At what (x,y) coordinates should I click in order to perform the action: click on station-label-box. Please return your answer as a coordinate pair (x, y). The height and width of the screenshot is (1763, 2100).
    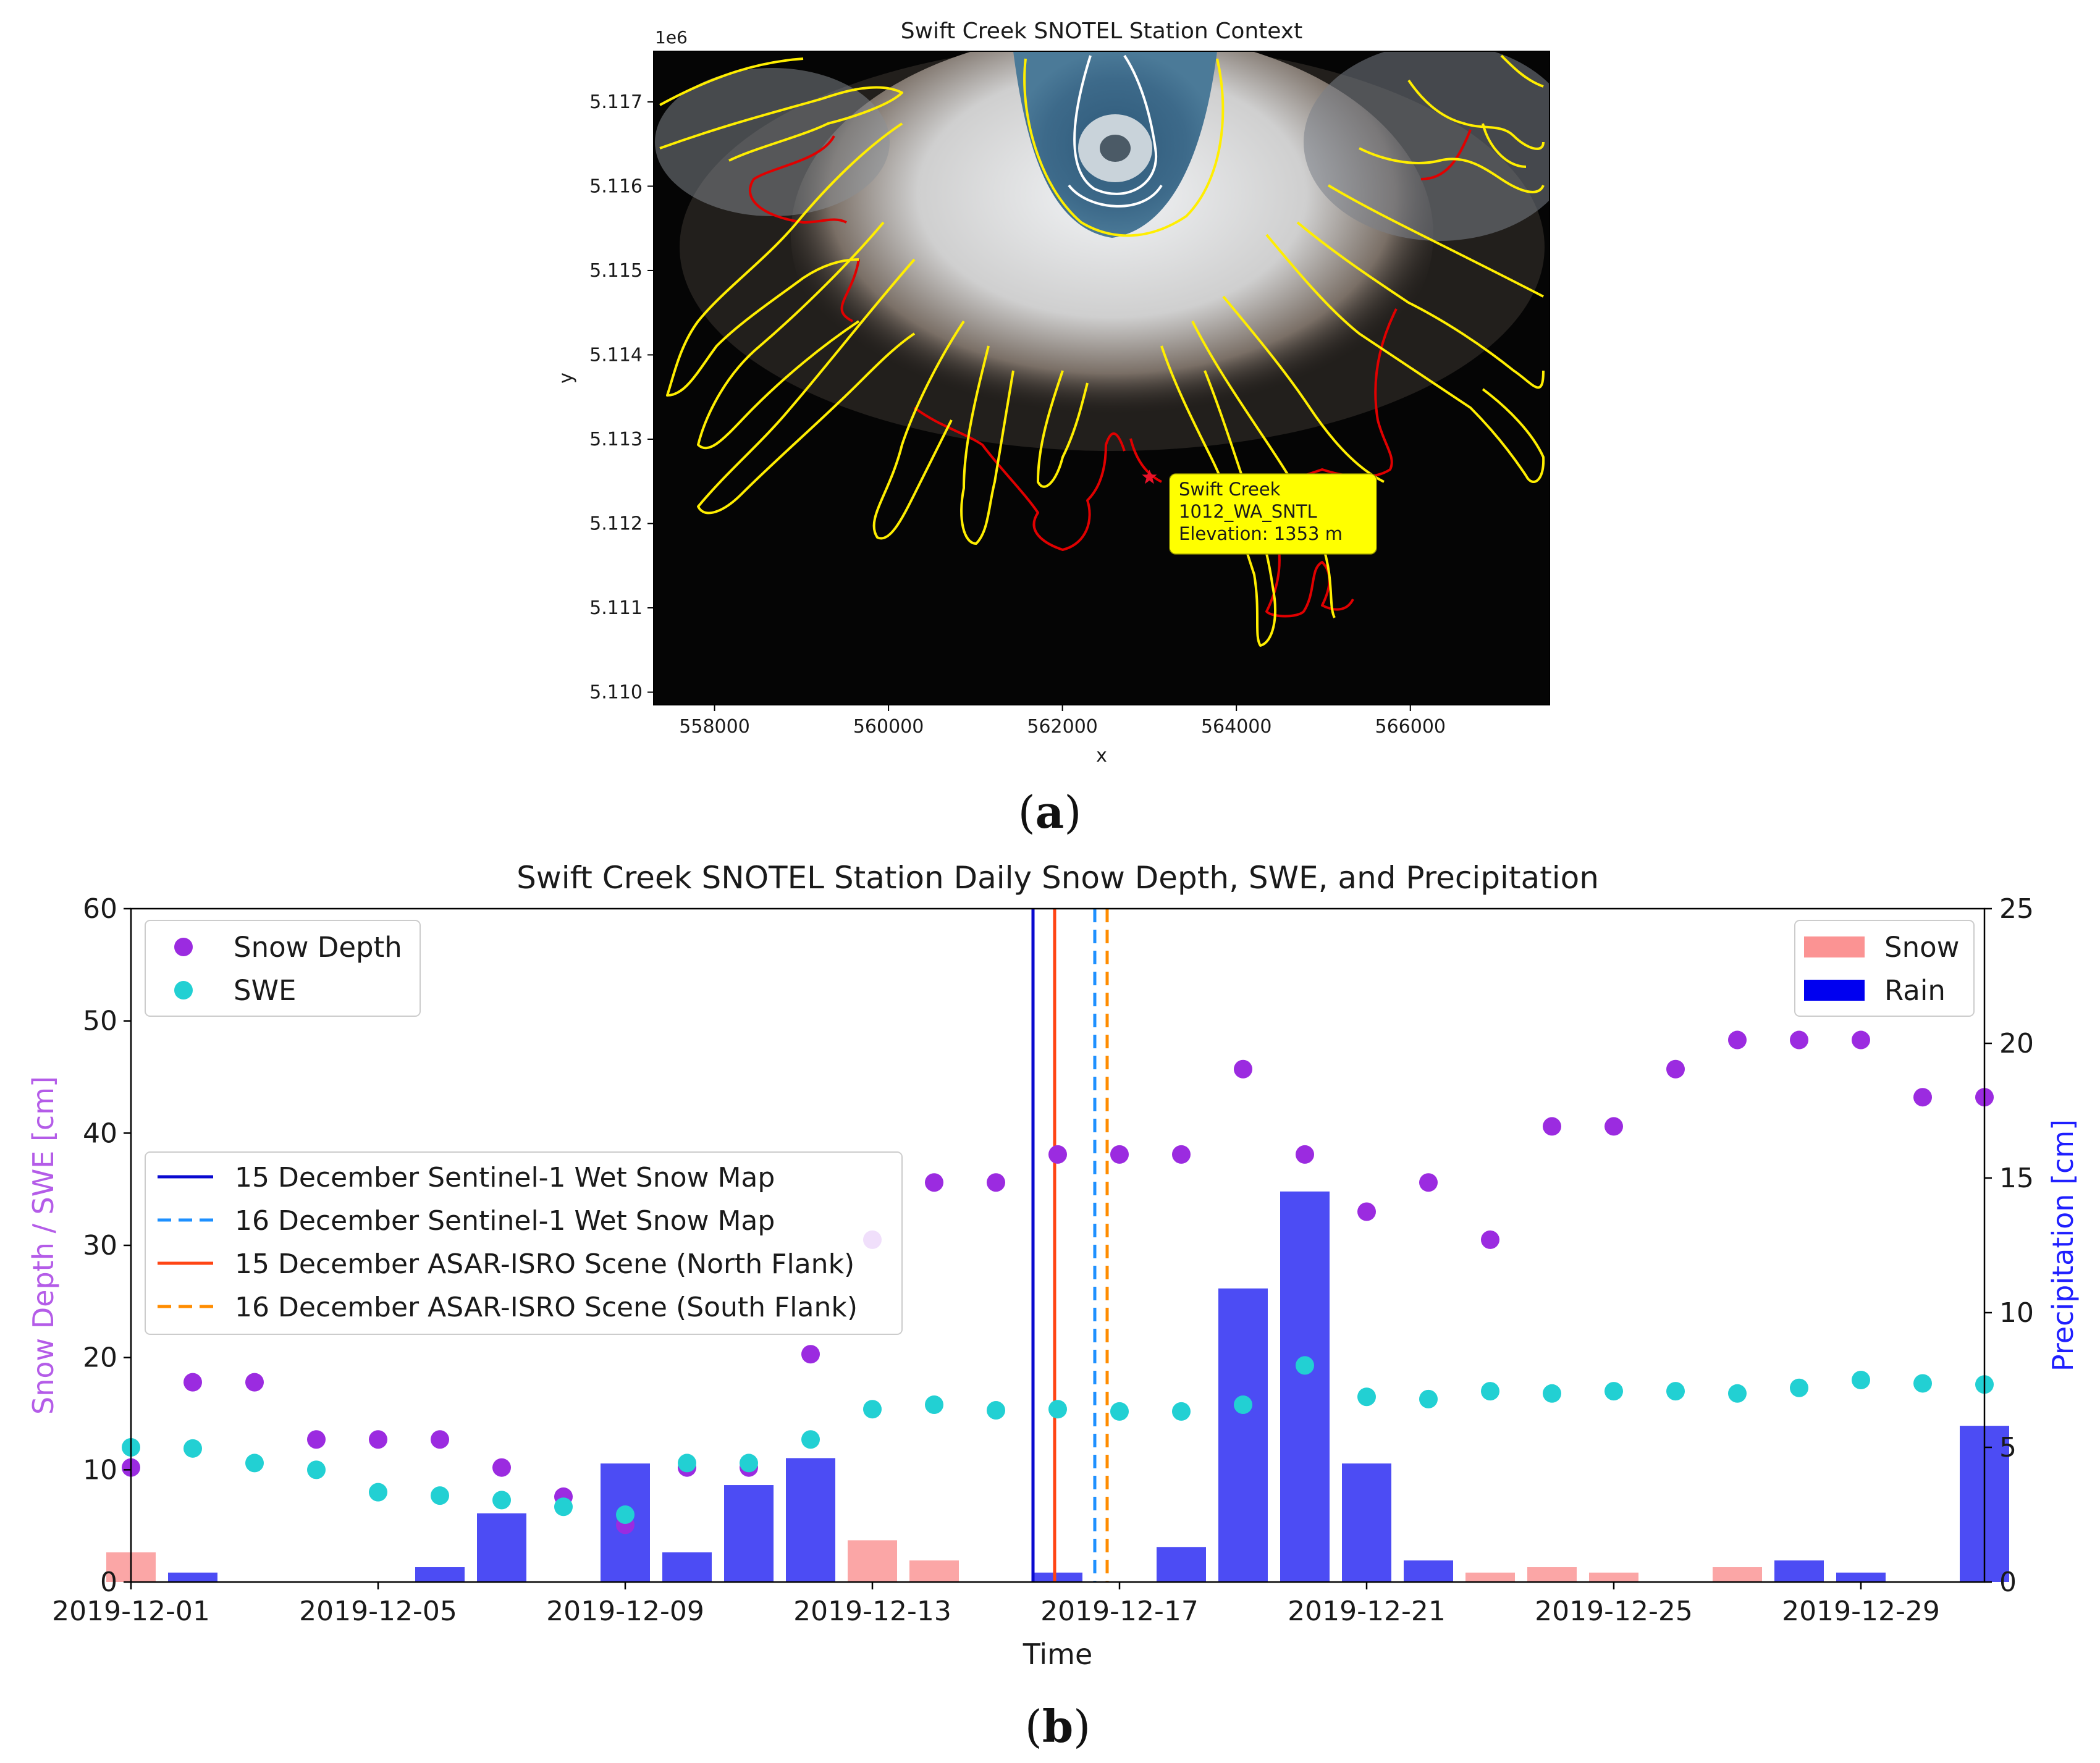
    Looking at the image, I should click on (1273, 514).